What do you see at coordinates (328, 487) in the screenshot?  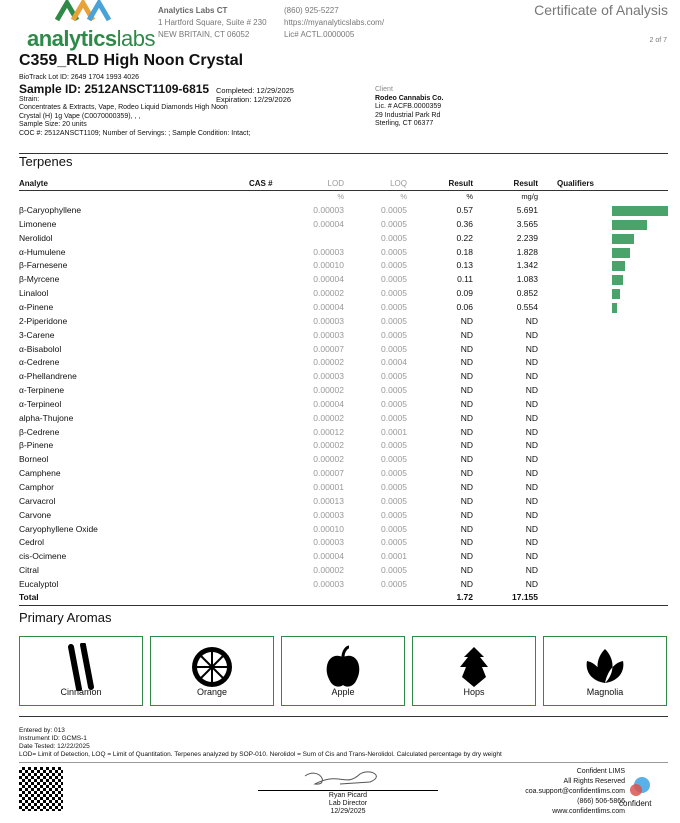 I see `lod-value: 0.00001` at bounding box center [328, 487].